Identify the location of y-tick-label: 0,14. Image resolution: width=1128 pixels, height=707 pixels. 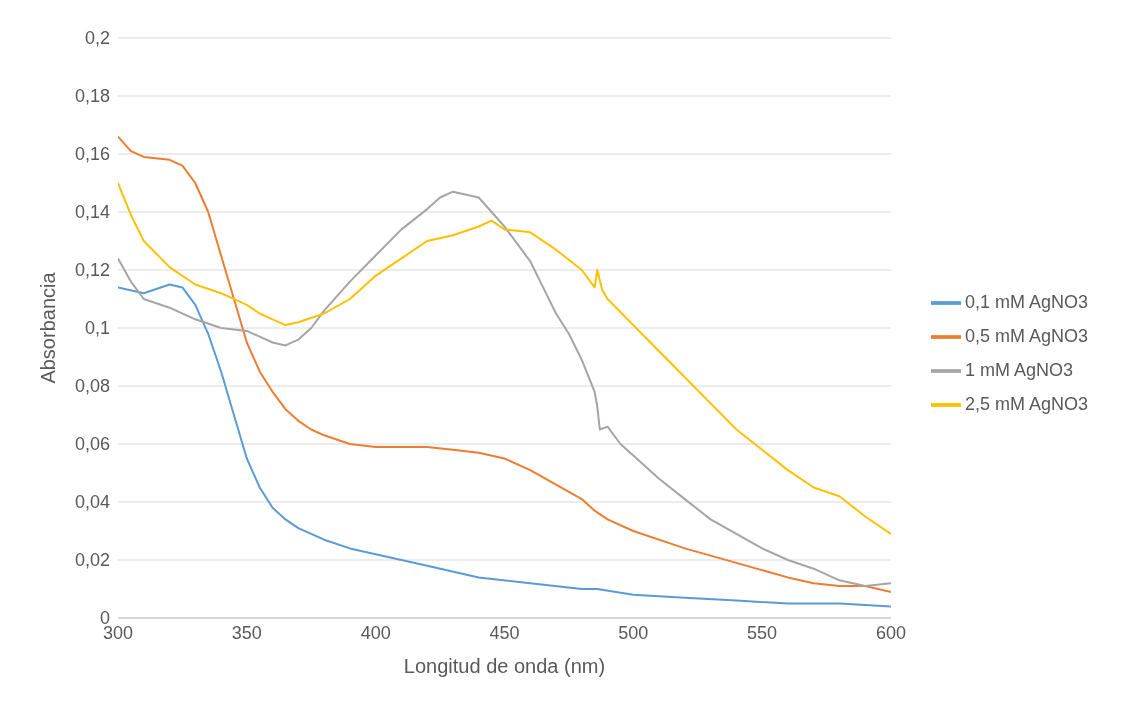
(92, 212).